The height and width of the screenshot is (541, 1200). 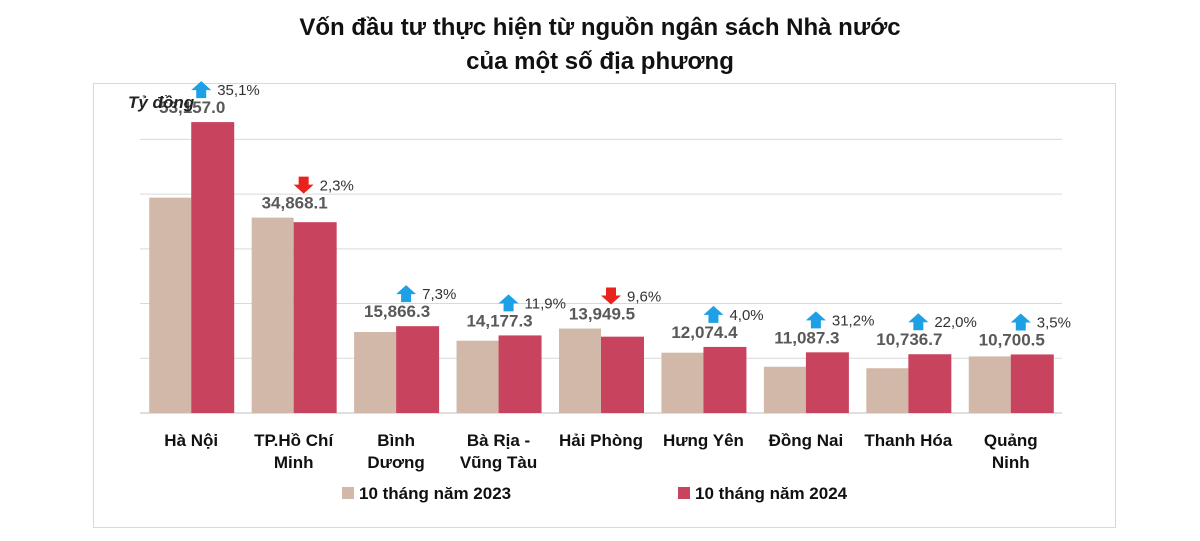 I want to click on change-percent: 11,9%, so click(x=545, y=303).